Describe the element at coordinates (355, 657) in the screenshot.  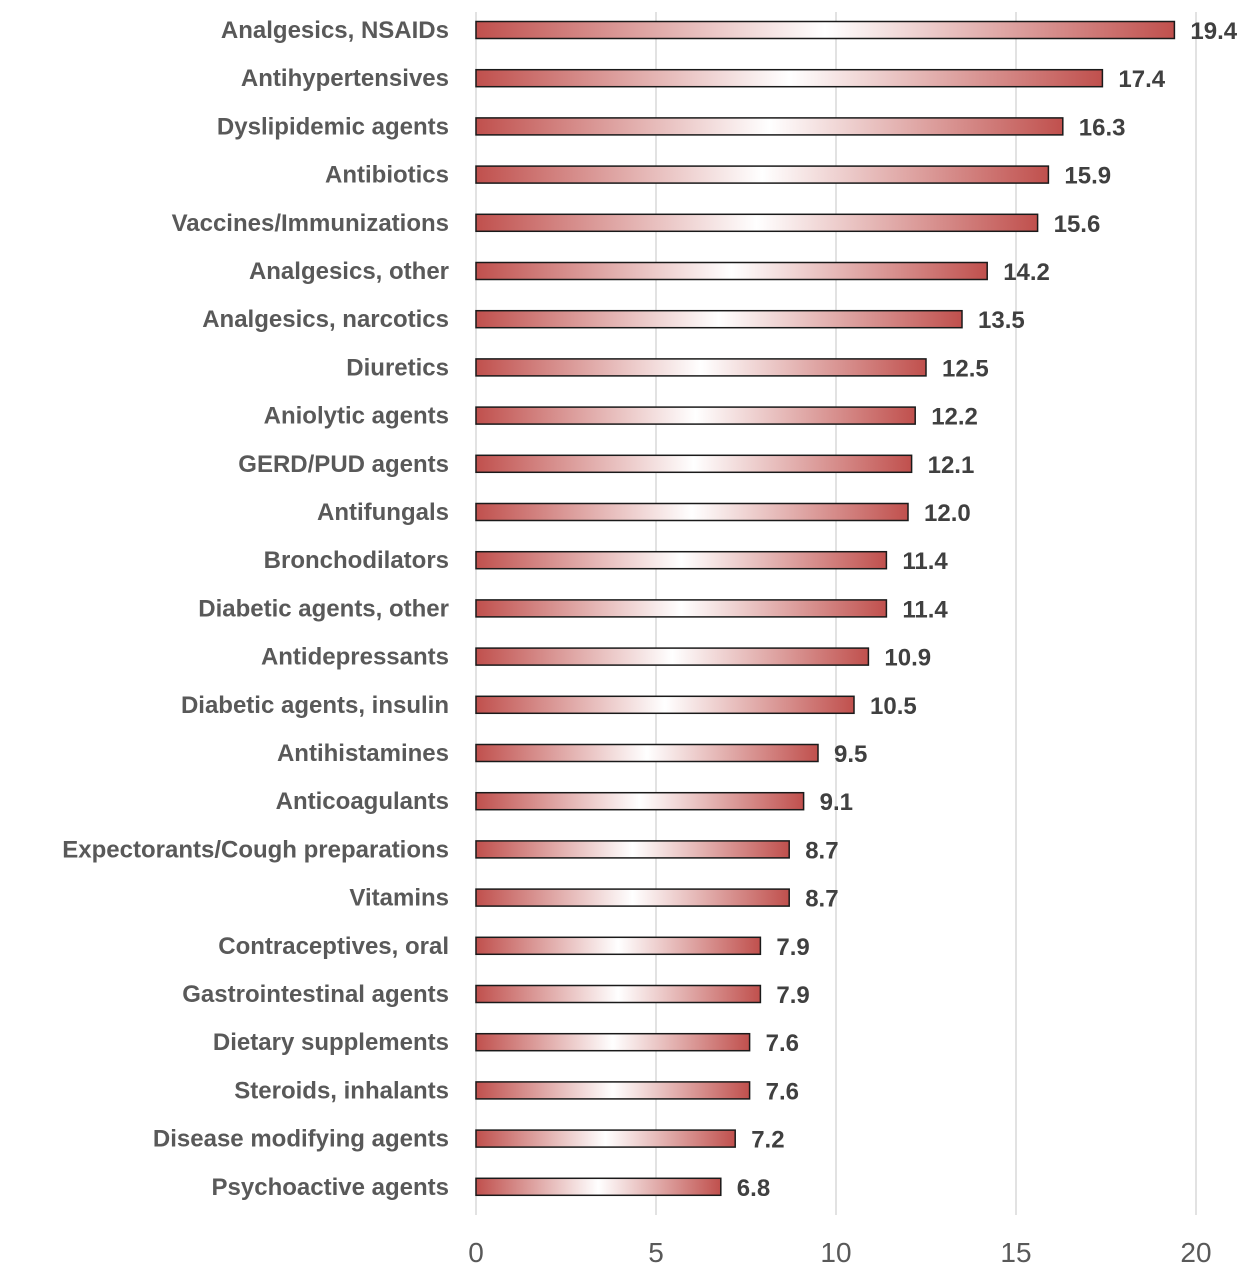
I see `category-label: Antidepressants` at that location.